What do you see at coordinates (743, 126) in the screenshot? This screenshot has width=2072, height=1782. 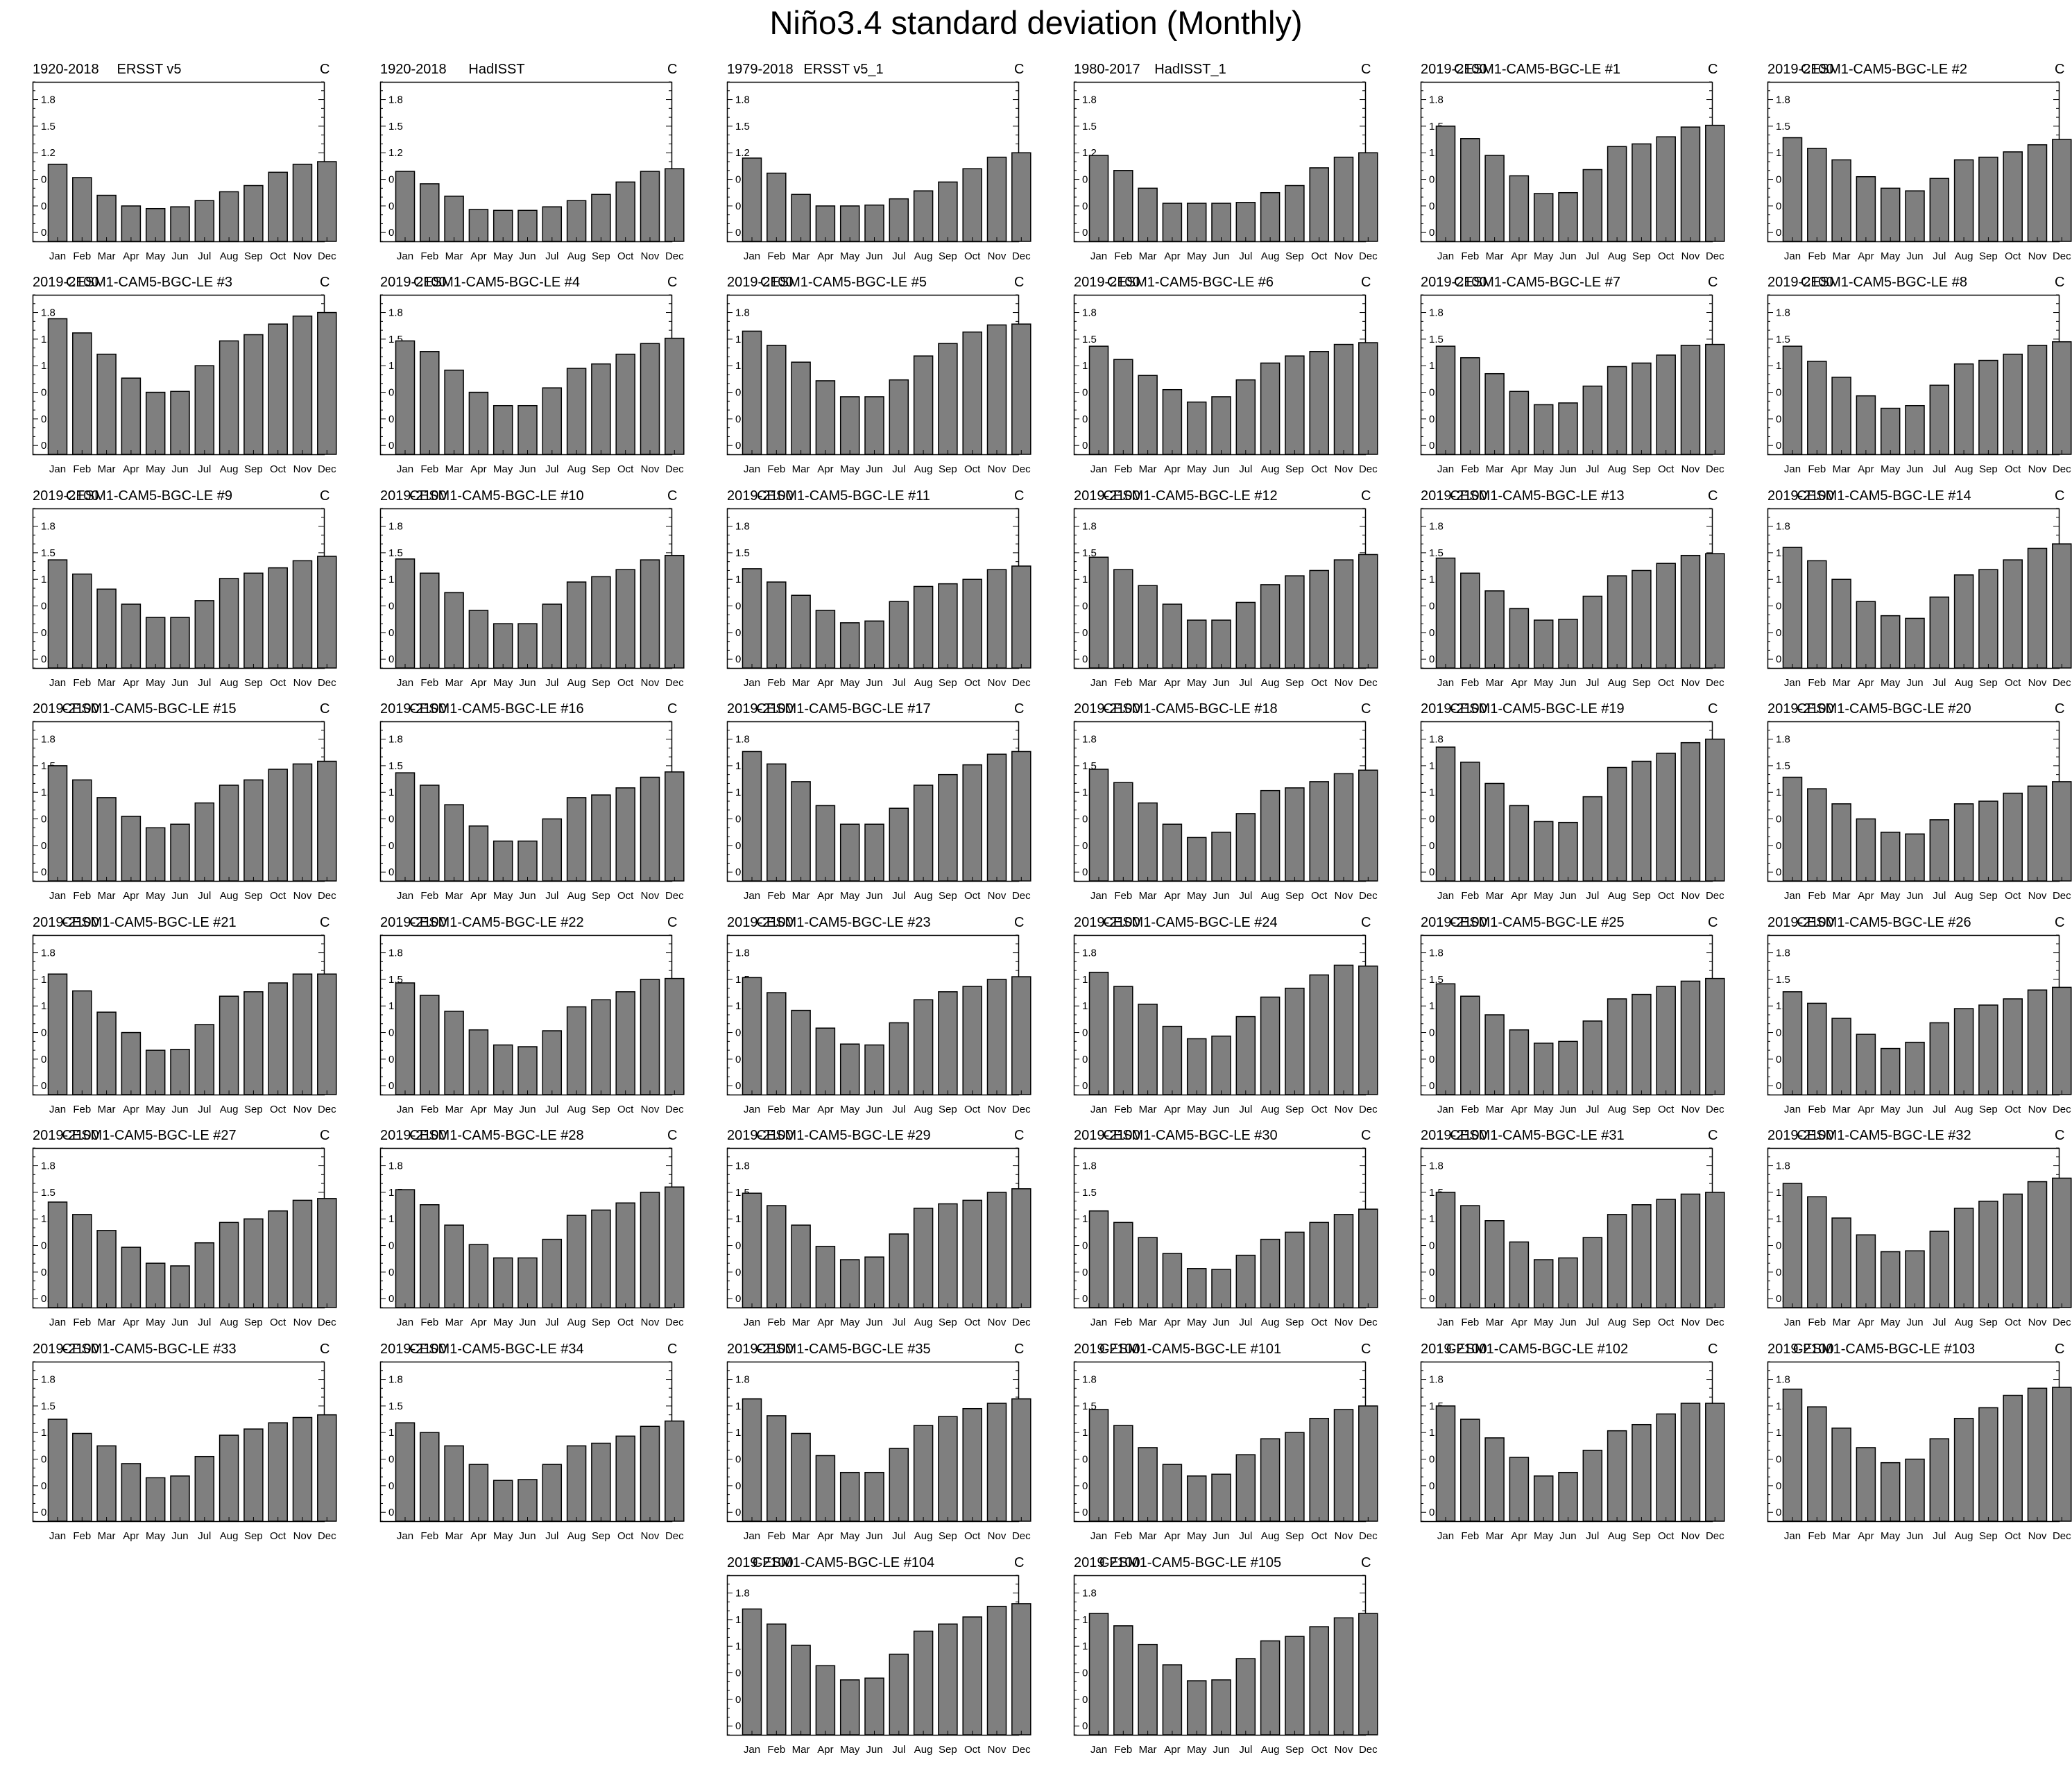 I see `y-tick-label: 1.5` at bounding box center [743, 126].